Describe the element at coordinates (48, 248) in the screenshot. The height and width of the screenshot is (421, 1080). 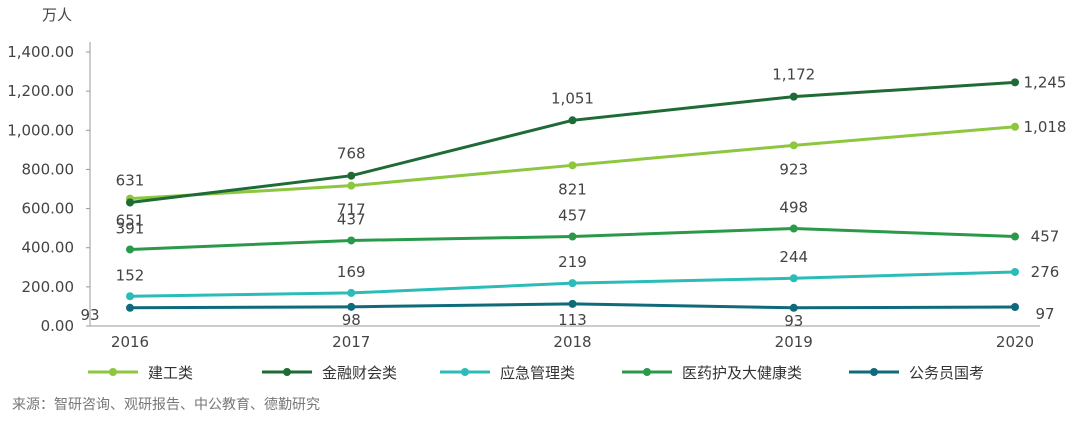
I see `y-tick-label: 400.00` at that location.